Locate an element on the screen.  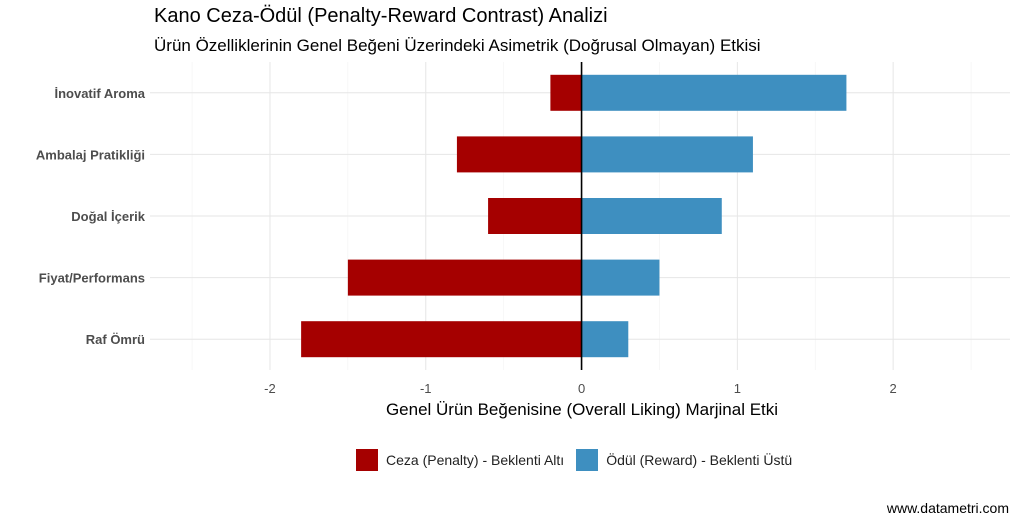
legend-label-penalty: Ceza (Penalty) - Beklenti Altı is located at coordinates (475, 460).